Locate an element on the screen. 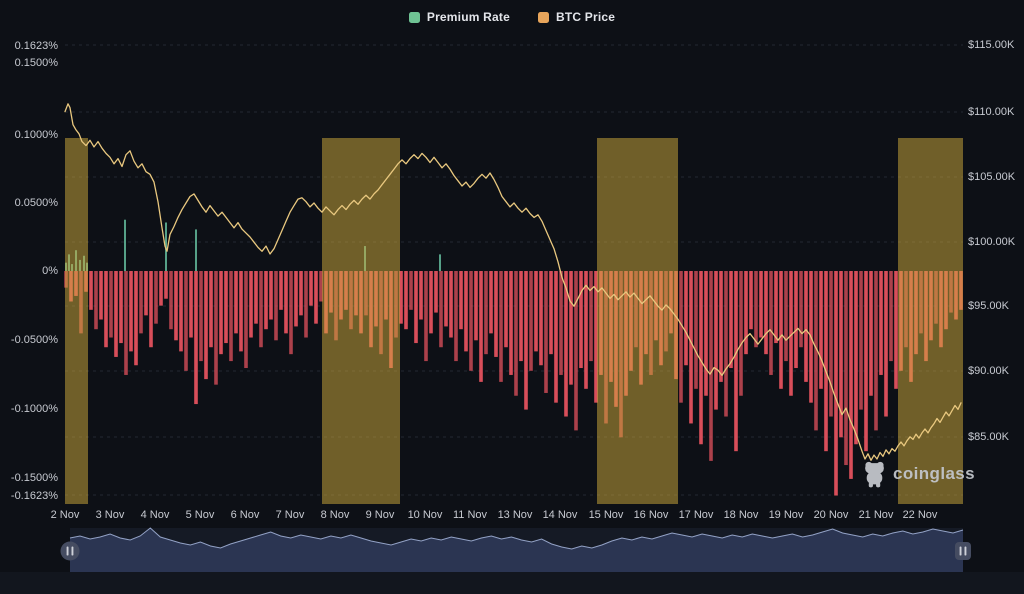 The image size is (1024, 594). navigator-area is located at coordinates (516, 550).